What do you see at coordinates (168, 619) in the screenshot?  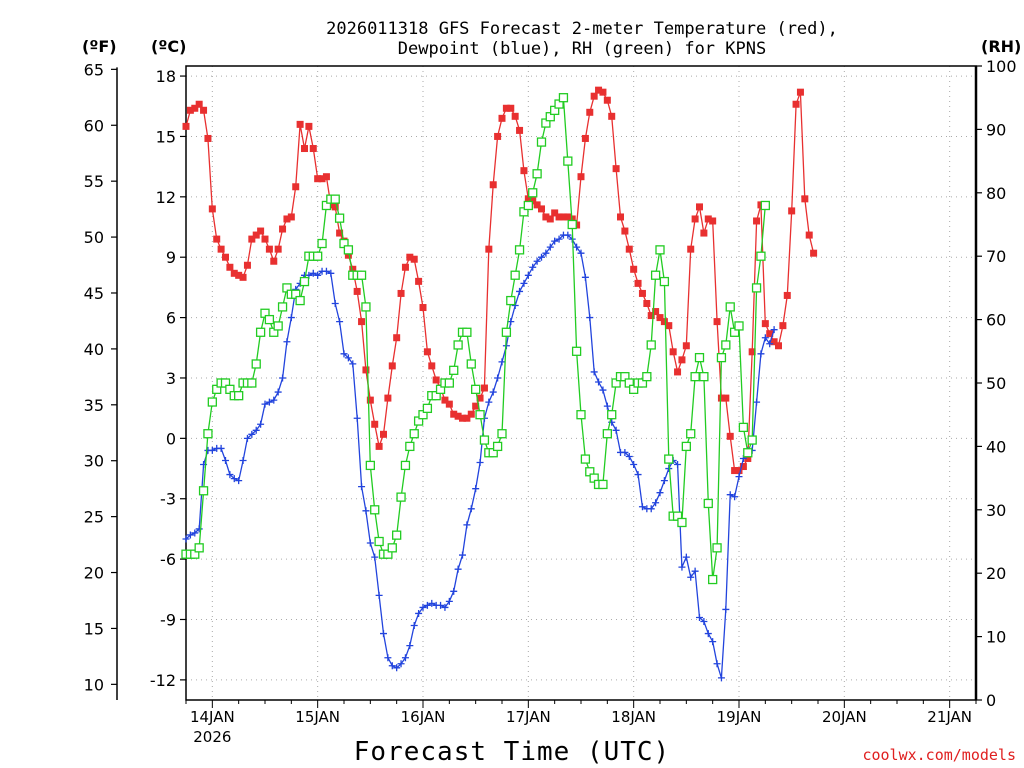 I see `celsius-tick-label: -9` at bounding box center [168, 619].